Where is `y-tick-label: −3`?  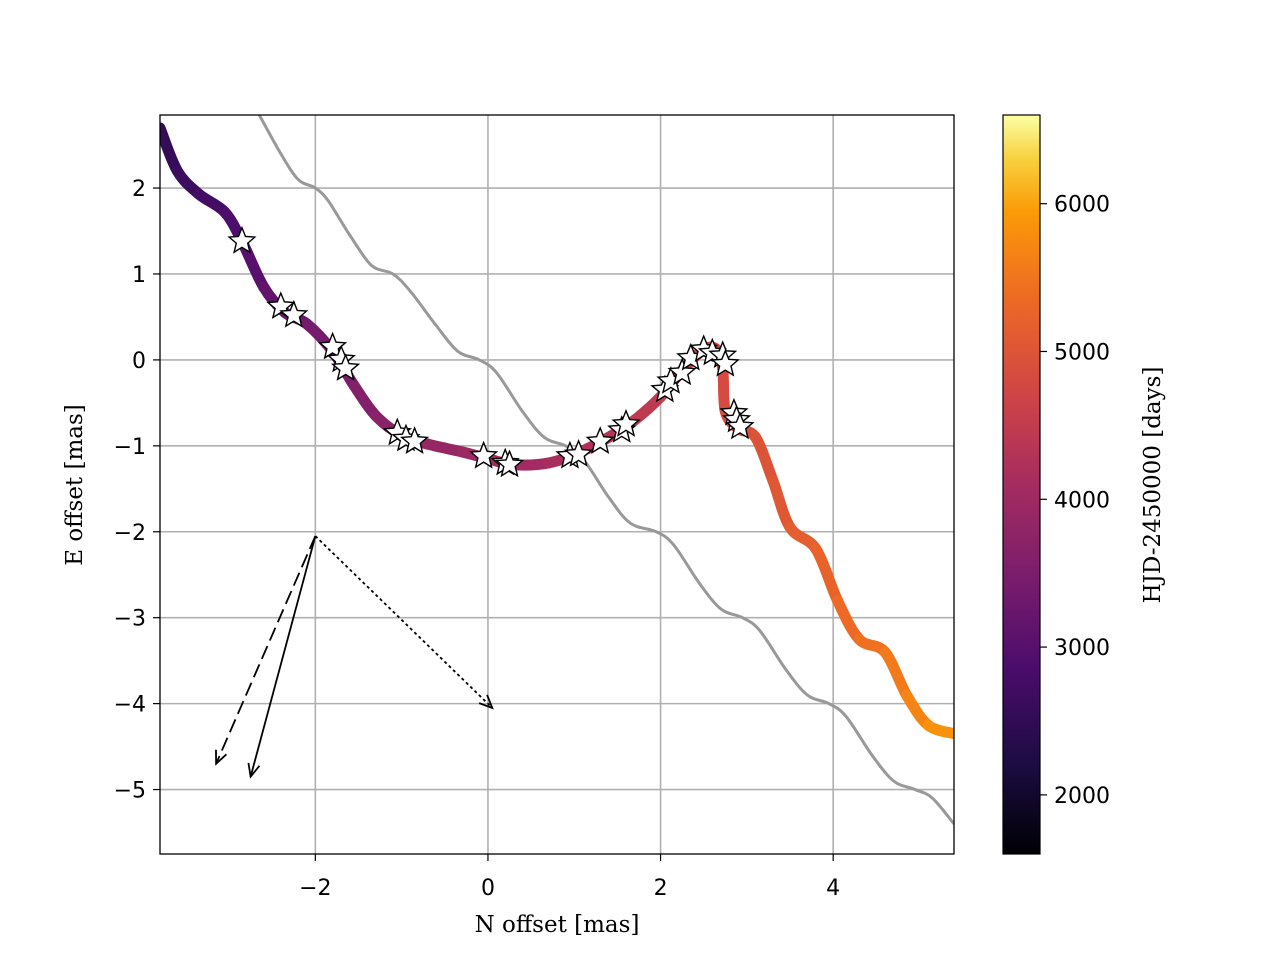 y-tick-label: −3 is located at coordinates (130, 619).